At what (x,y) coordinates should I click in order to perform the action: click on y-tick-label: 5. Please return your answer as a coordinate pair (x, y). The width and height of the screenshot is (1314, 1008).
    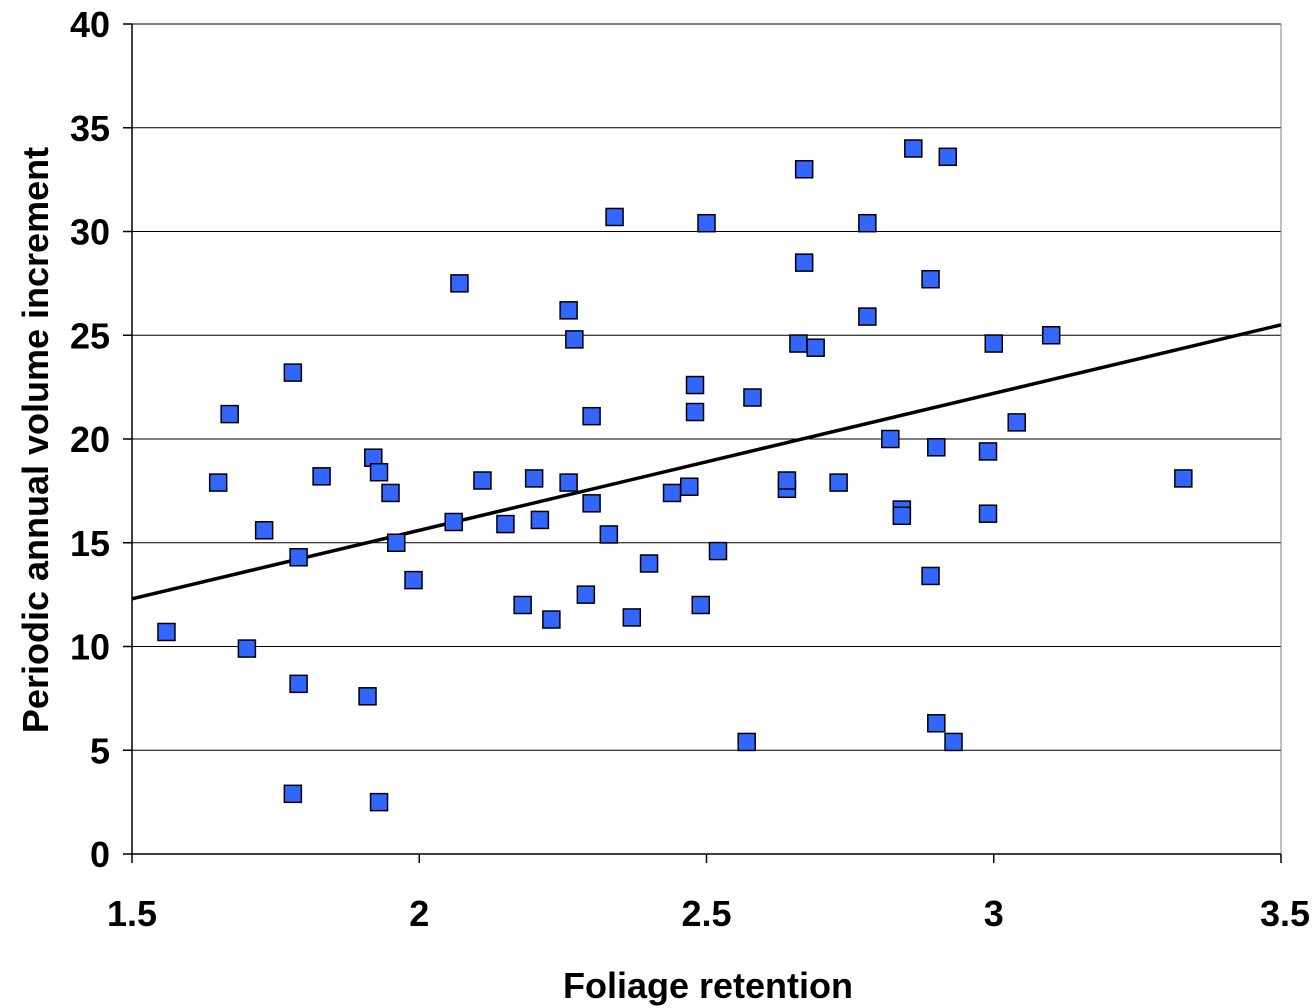
    Looking at the image, I should click on (100, 750).